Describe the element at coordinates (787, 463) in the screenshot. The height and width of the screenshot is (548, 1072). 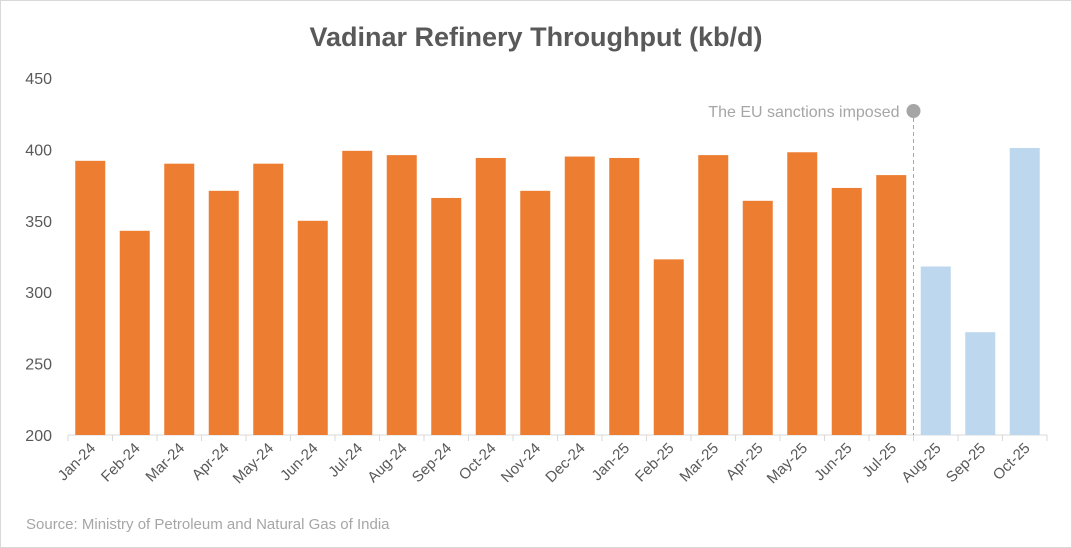
I see `x-tick-label: May-25` at that location.